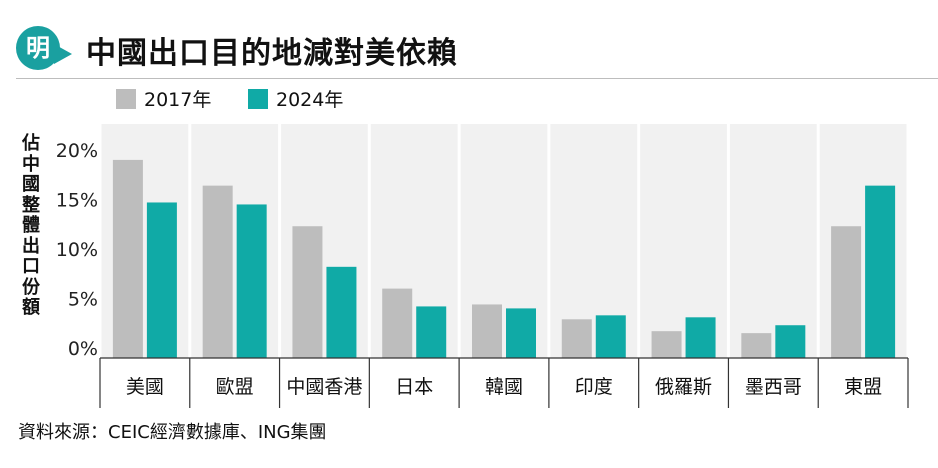  Describe the element at coordinates (258, 99) in the screenshot. I see `legend-swatch-2024` at that location.